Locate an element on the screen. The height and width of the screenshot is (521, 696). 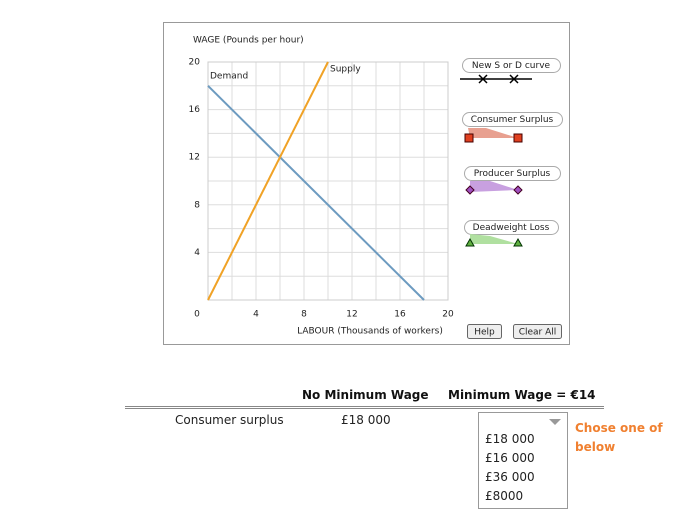
dropdown-option: £8000 is located at coordinates (504, 496).